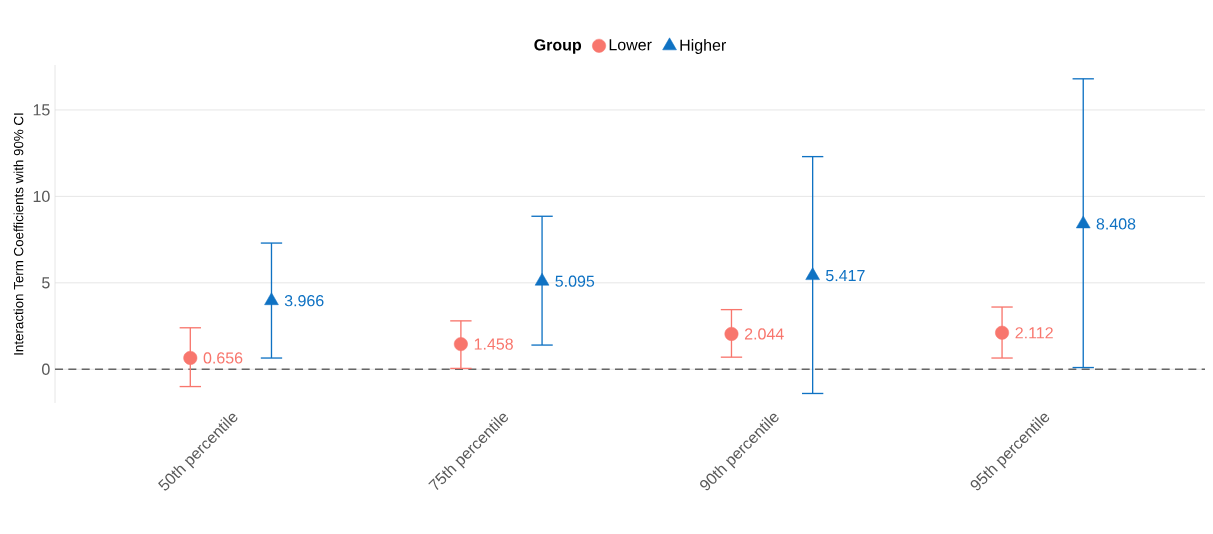  Describe the element at coordinates (630, 45) in the screenshot. I see `legend-label: Lower` at that location.